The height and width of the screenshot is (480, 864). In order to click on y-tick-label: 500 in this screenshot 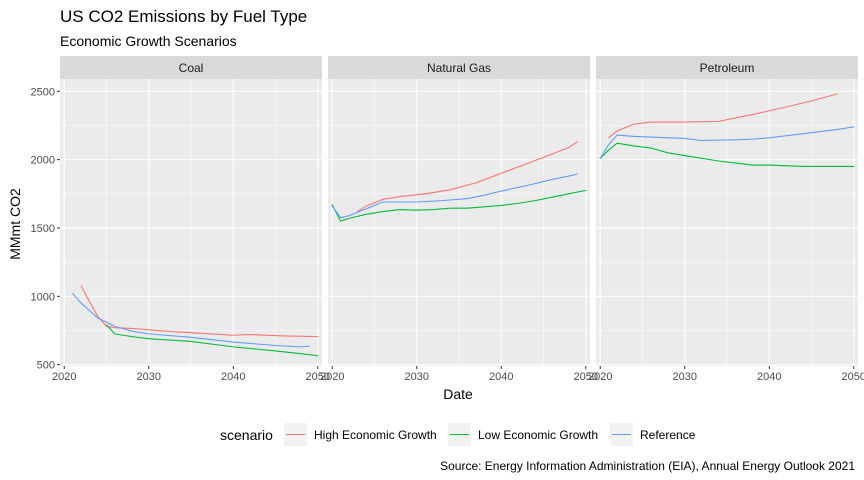, I will do `click(46, 366)`.